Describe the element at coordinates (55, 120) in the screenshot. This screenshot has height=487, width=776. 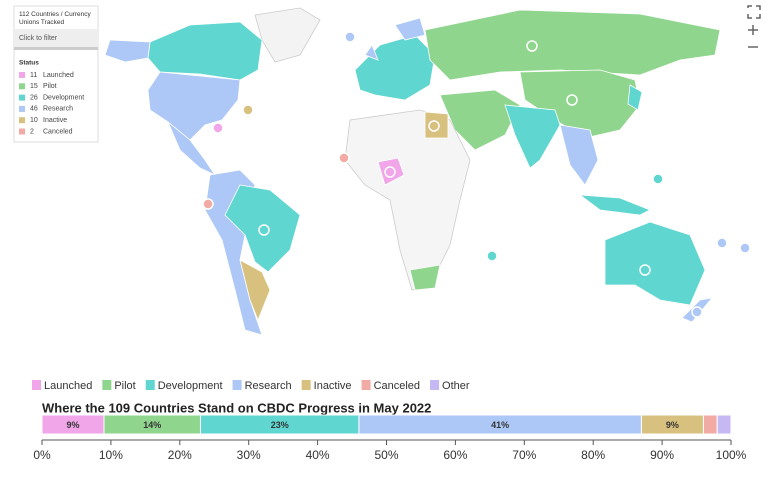
I see `status-label: Inactive` at that location.